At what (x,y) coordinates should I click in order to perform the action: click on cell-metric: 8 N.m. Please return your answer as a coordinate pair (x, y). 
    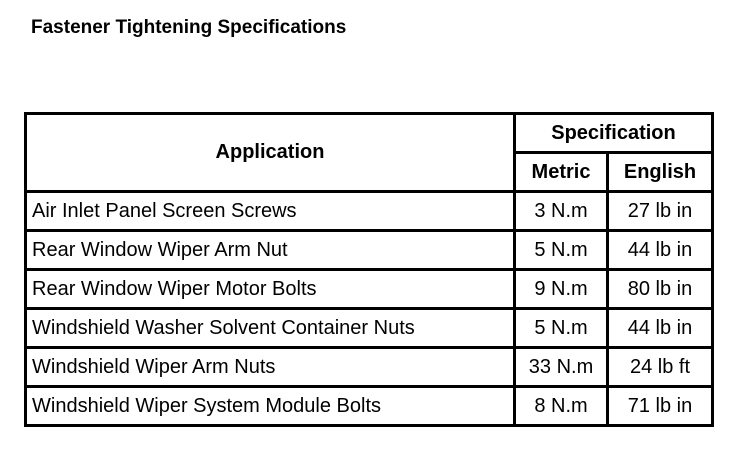
    Looking at the image, I should click on (561, 406).